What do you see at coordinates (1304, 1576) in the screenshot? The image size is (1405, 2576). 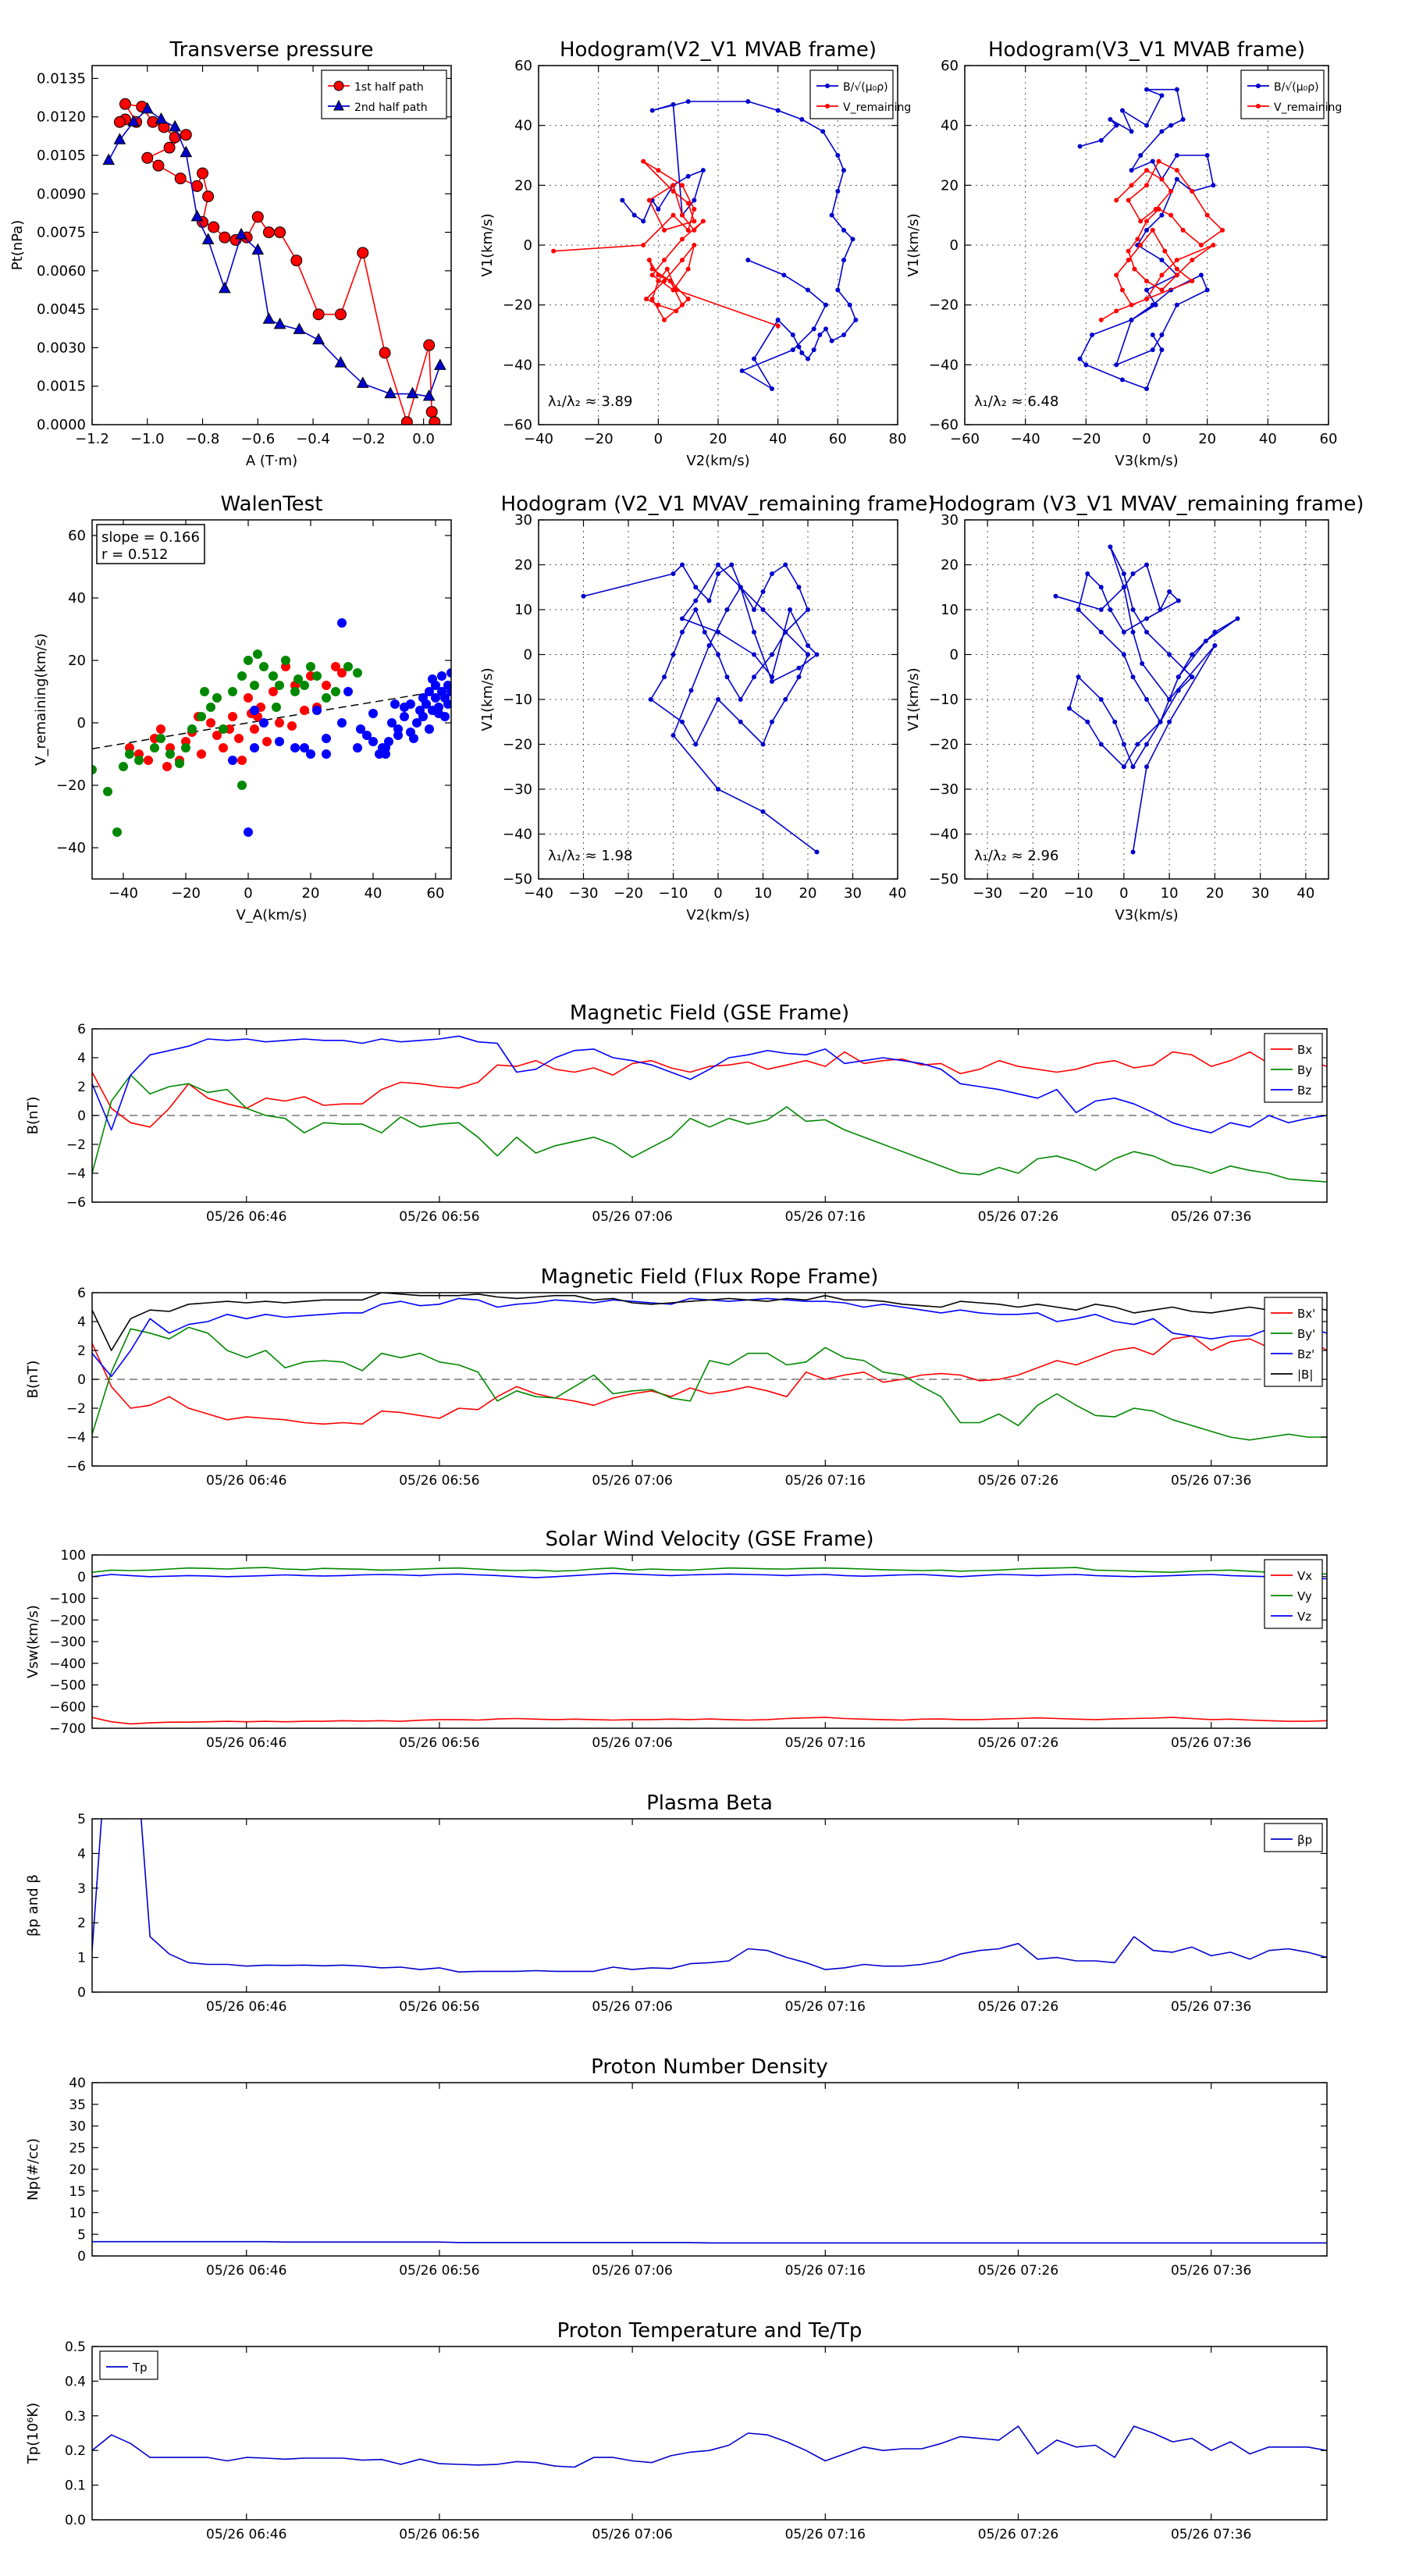 I see `legend-label: Vx` at bounding box center [1304, 1576].